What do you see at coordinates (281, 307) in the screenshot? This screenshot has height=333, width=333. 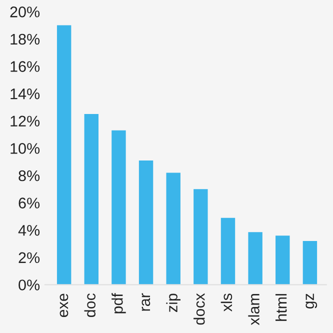 I see `x-tick-label: html` at bounding box center [281, 307].